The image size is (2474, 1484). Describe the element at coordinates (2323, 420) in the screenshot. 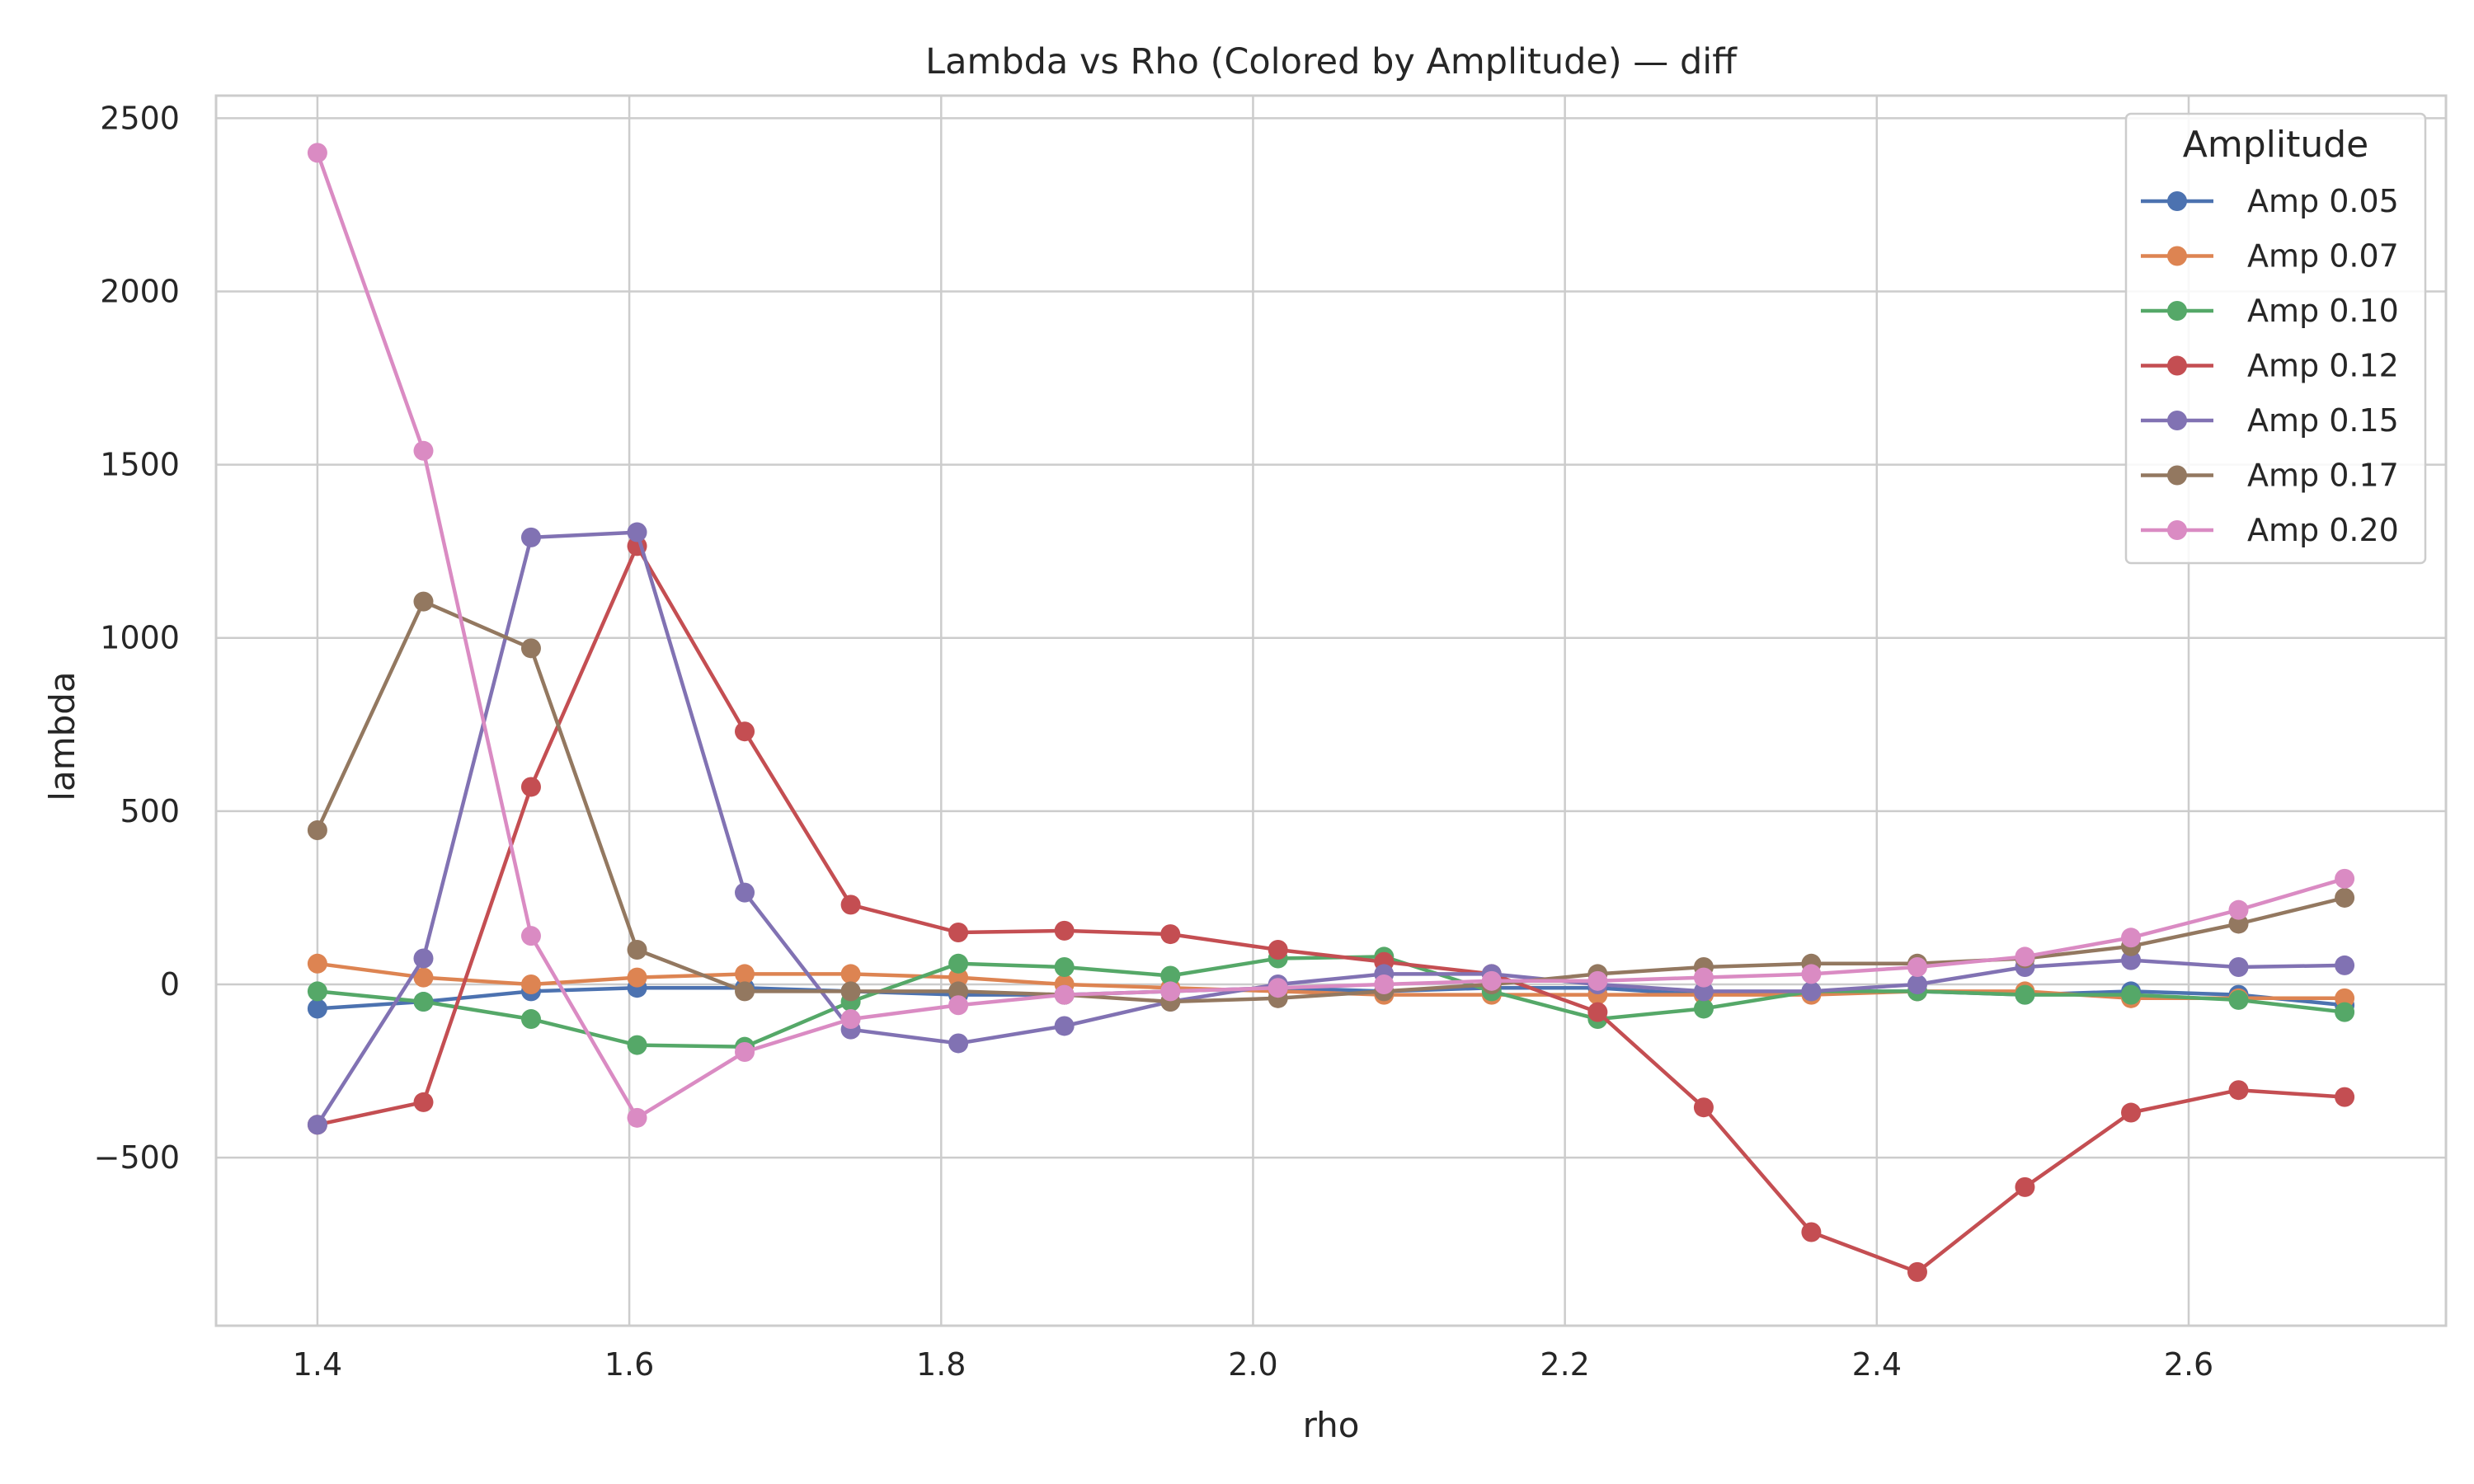

I see `legend-label: Amp 0.15` at that location.